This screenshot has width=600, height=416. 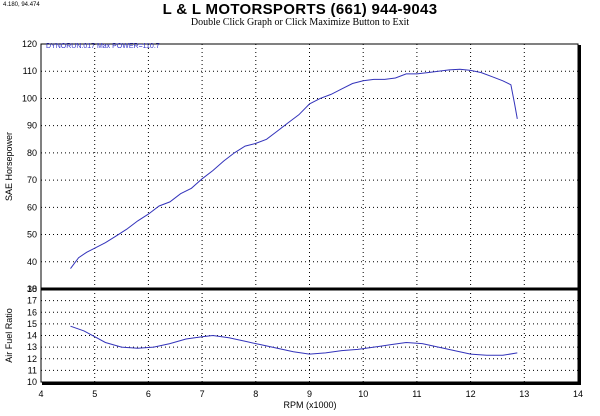 I want to click on x-tick-label: 13, so click(x=524, y=394).